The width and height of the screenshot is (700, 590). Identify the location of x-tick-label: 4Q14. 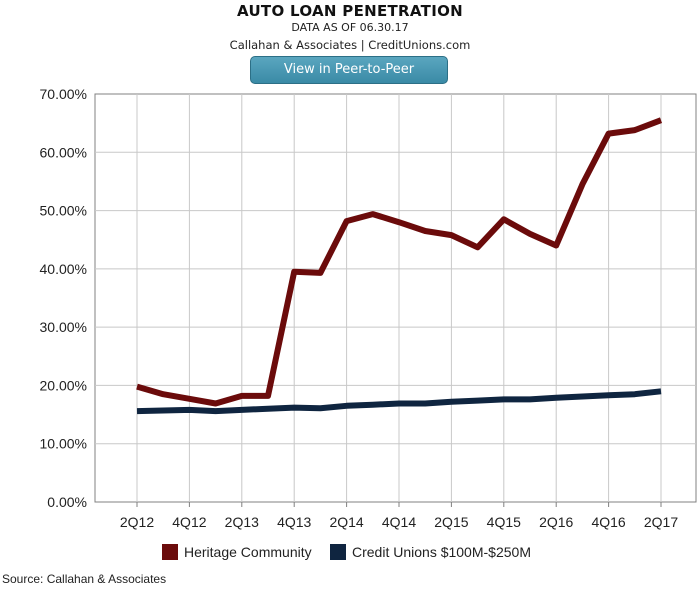
(399, 522).